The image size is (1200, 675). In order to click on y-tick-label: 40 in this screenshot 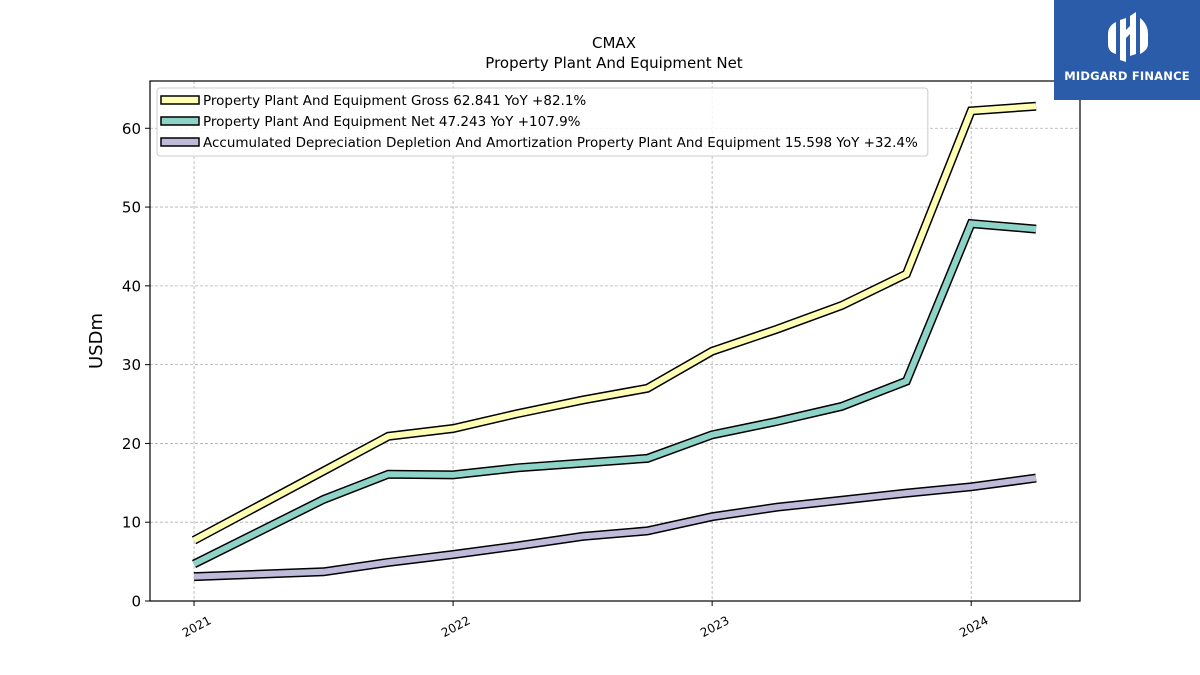, I will do `click(131, 286)`.